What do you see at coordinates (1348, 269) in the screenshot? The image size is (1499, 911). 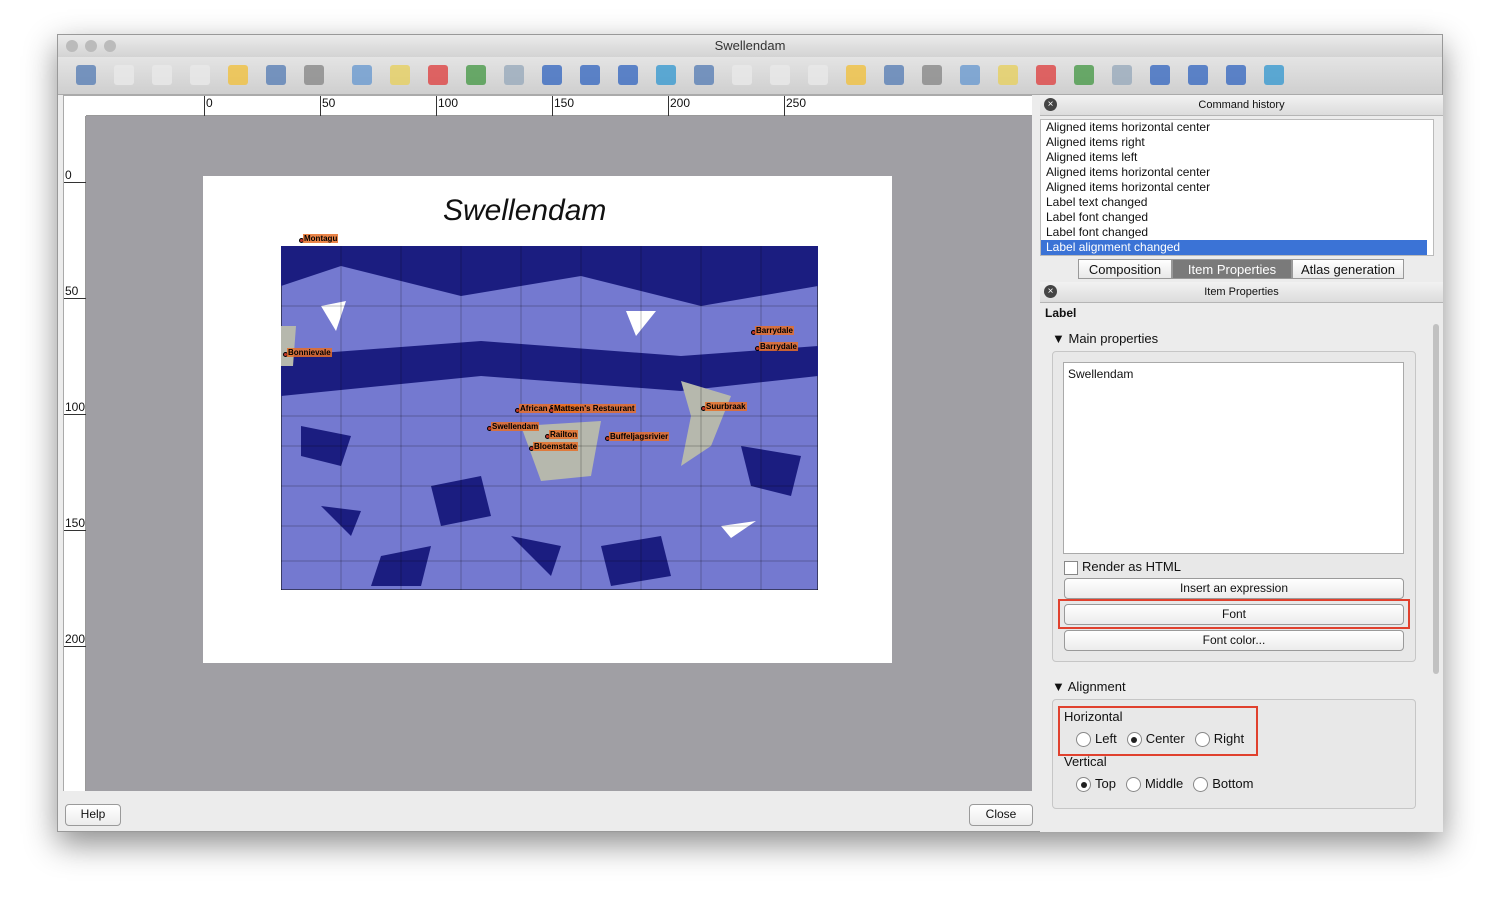 I see `tab: Atlas generation` at bounding box center [1348, 269].